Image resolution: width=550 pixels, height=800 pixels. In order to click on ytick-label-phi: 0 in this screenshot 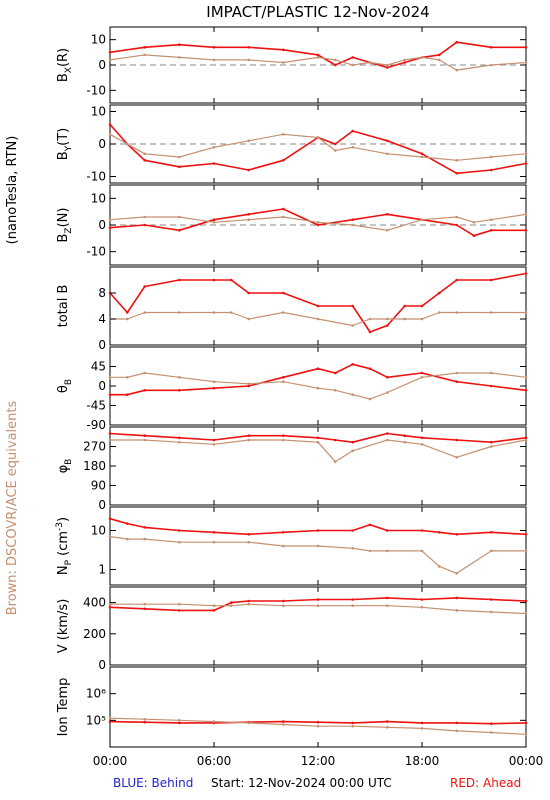, I will do `click(102, 505)`.